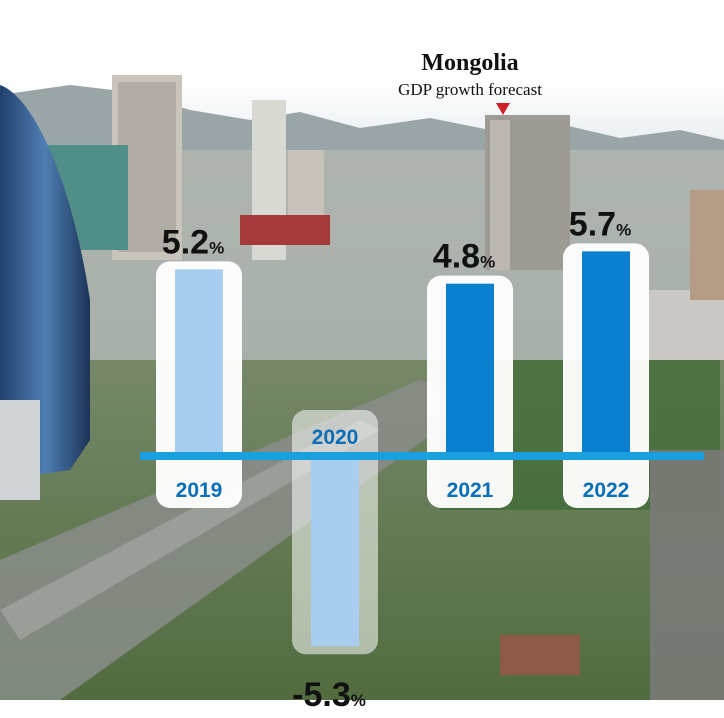  I want to click on chart-title: Mongolia, so click(470, 63).